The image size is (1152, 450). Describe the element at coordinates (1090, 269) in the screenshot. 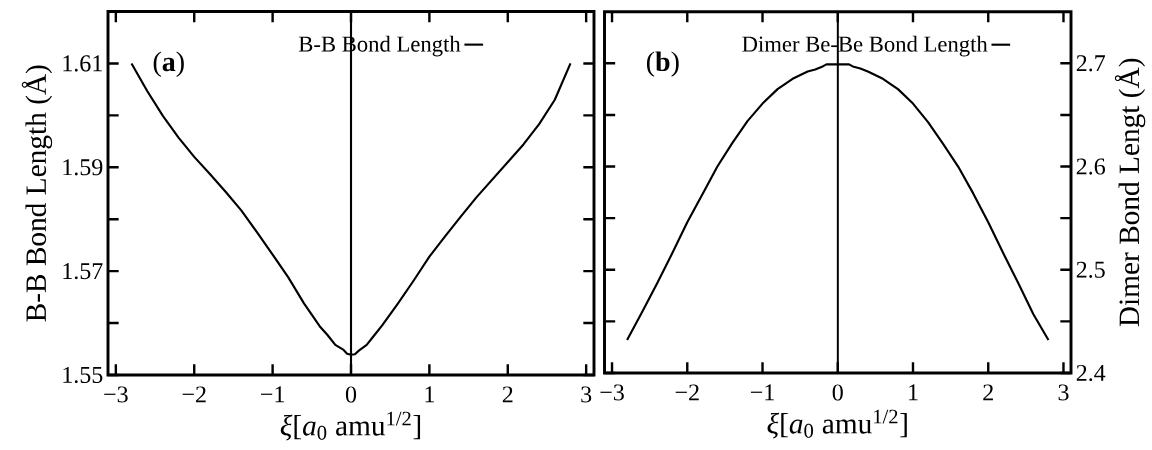

I see `y2-tick-label: 2.5` at that location.